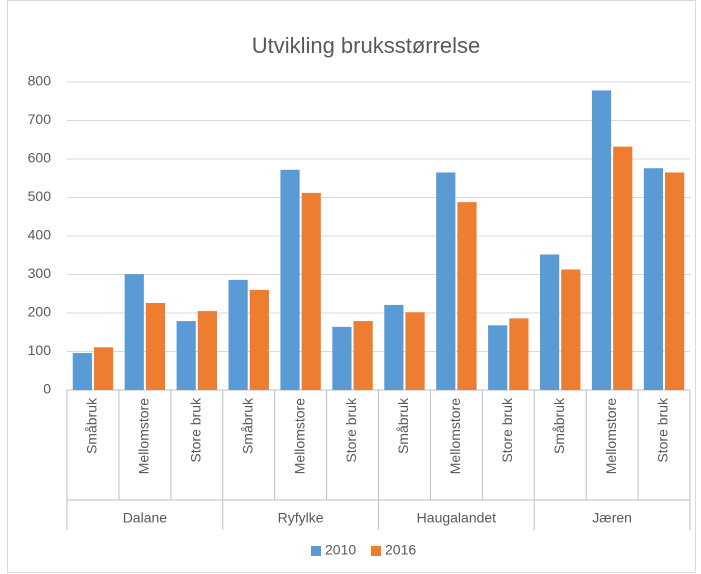 The height and width of the screenshot is (574, 701). What do you see at coordinates (612, 518) in the screenshot?
I see `group-label: Jæren` at bounding box center [612, 518].